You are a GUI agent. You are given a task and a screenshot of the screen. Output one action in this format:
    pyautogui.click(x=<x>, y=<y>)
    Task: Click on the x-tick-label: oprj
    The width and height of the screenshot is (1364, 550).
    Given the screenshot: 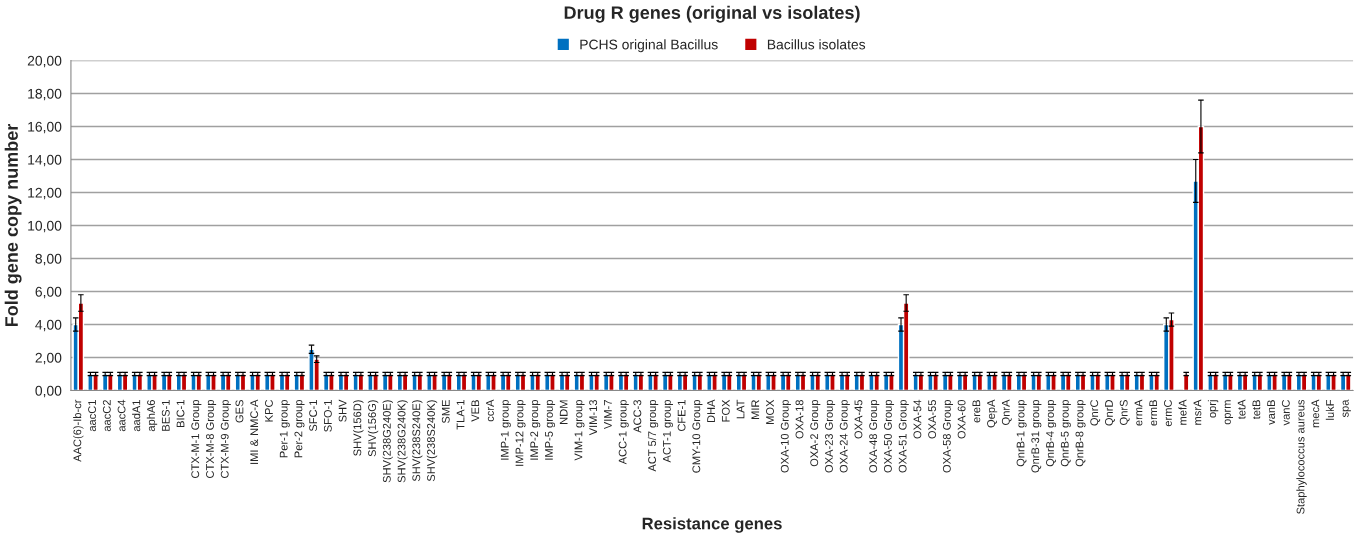 What is the action you would take?
    pyautogui.click(x=1213, y=409)
    